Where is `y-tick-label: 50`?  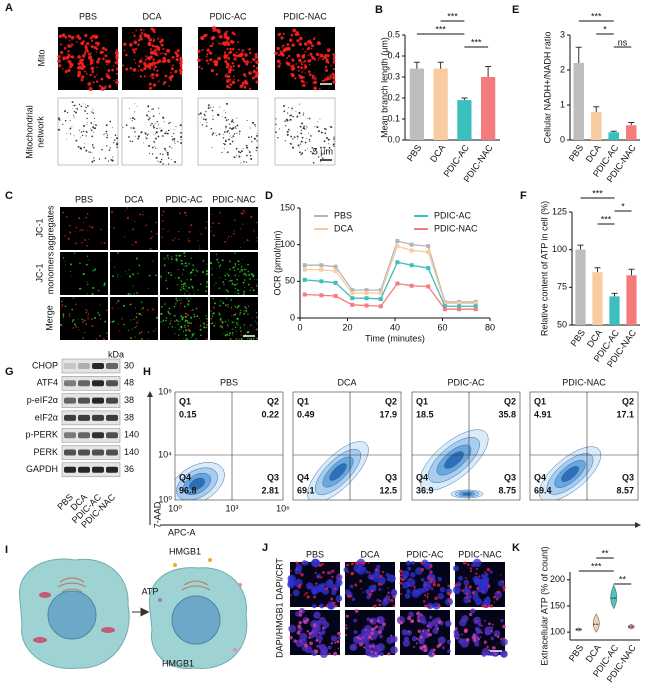
y-tick-label: 50 is located at coordinates (290, 281).